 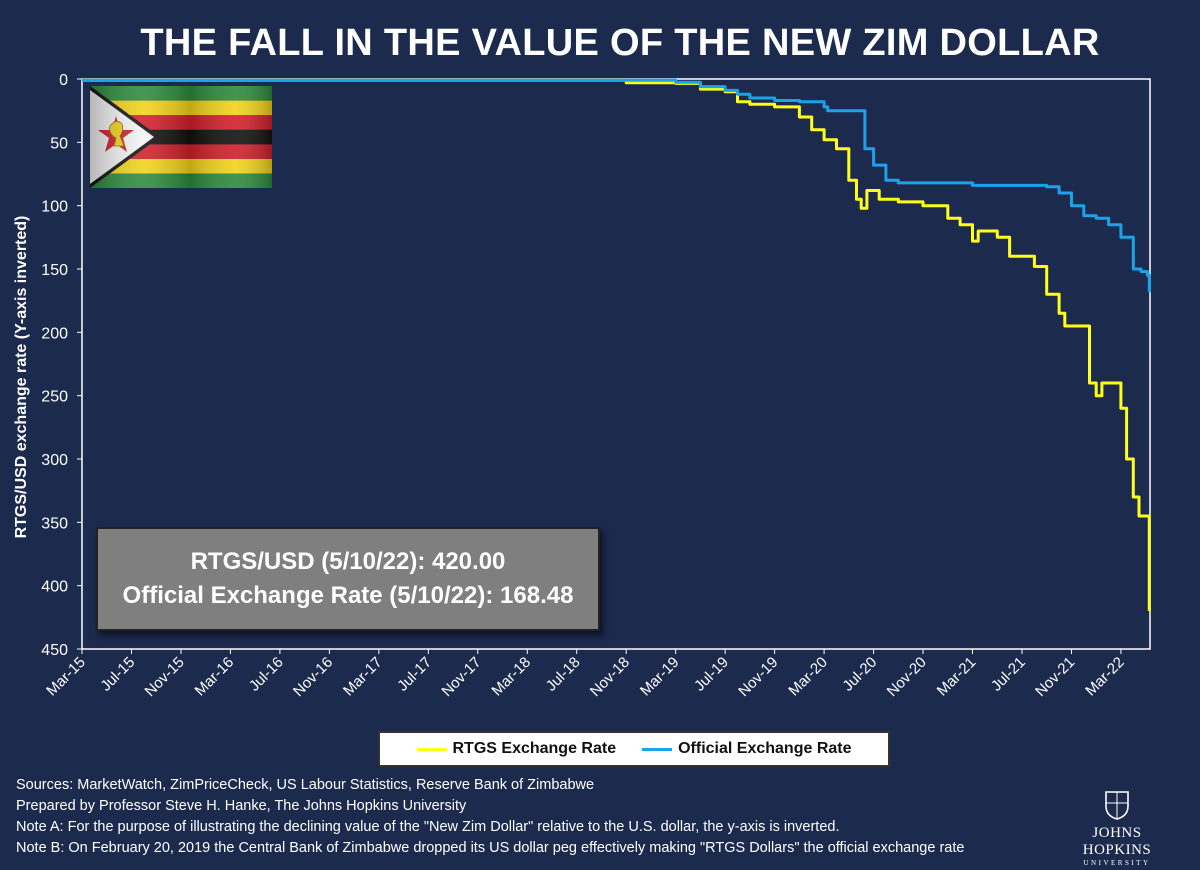 I want to click on johns-hopkins-logo: JOHNS HOPKINS UNIVERSITY, so click(x=1117, y=828).